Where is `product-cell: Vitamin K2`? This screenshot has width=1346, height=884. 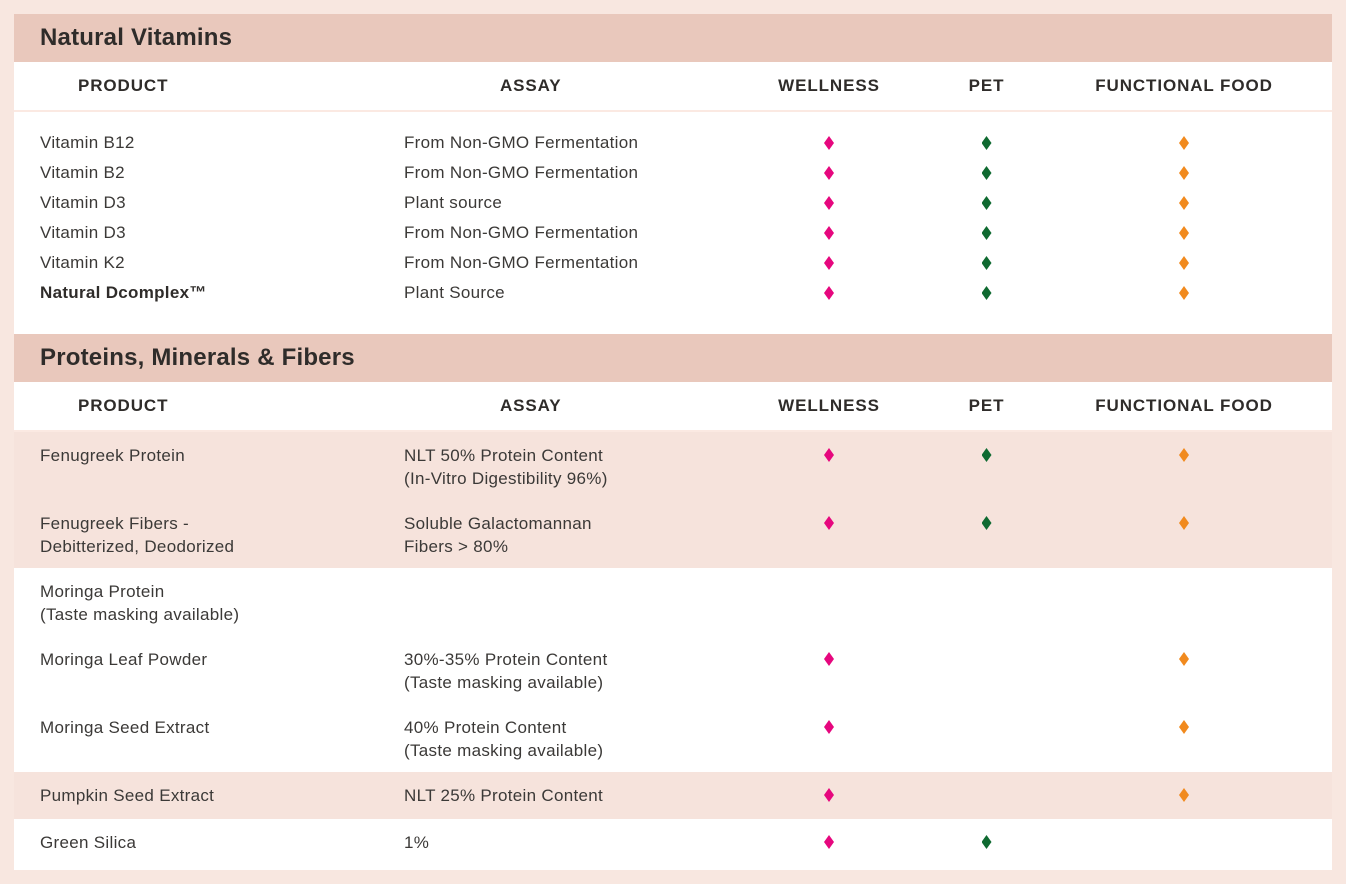
product-cell: Vitamin K2 is located at coordinates (209, 263).